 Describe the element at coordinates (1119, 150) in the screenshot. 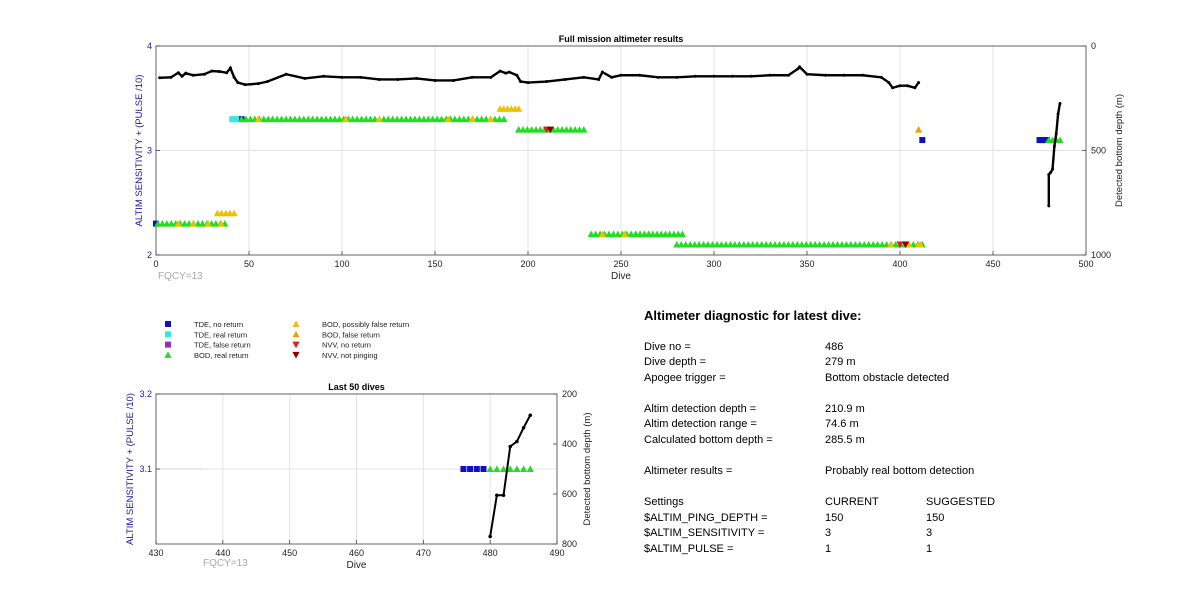

I see `main-y2-label: Detected bottom depth (m)` at that location.